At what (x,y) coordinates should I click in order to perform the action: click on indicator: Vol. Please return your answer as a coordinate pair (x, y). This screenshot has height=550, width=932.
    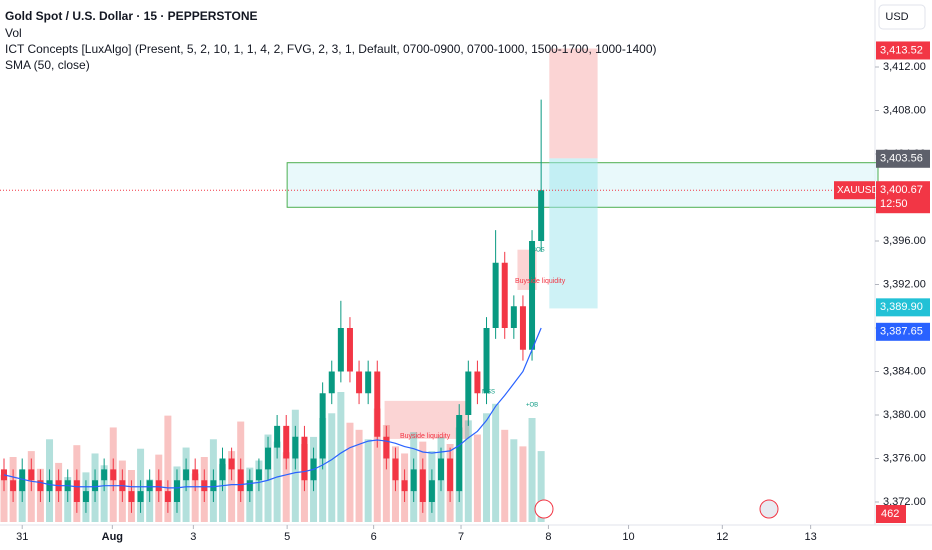
    Looking at the image, I should click on (13, 33).